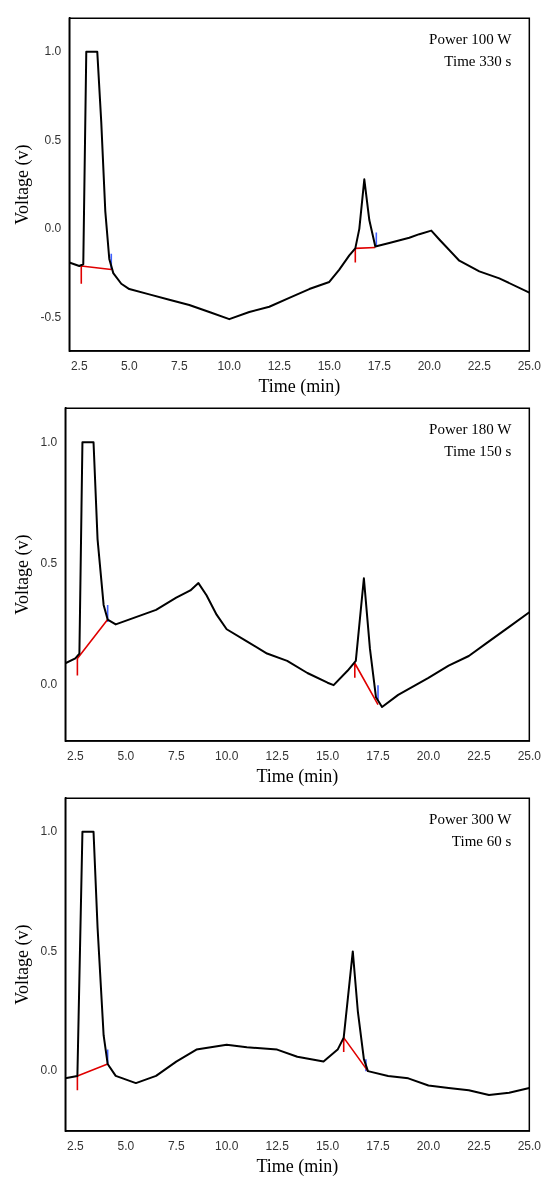  Describe the element at coordinates (478, 450) in the screenshot. I see `annotation: Time 150 s` at that location.